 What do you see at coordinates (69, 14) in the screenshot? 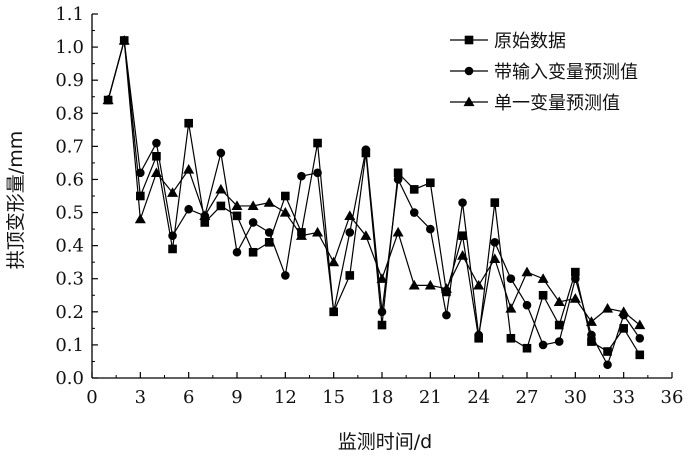
I see `y-tick-label: 1.1` at bounding box center [69, 14].